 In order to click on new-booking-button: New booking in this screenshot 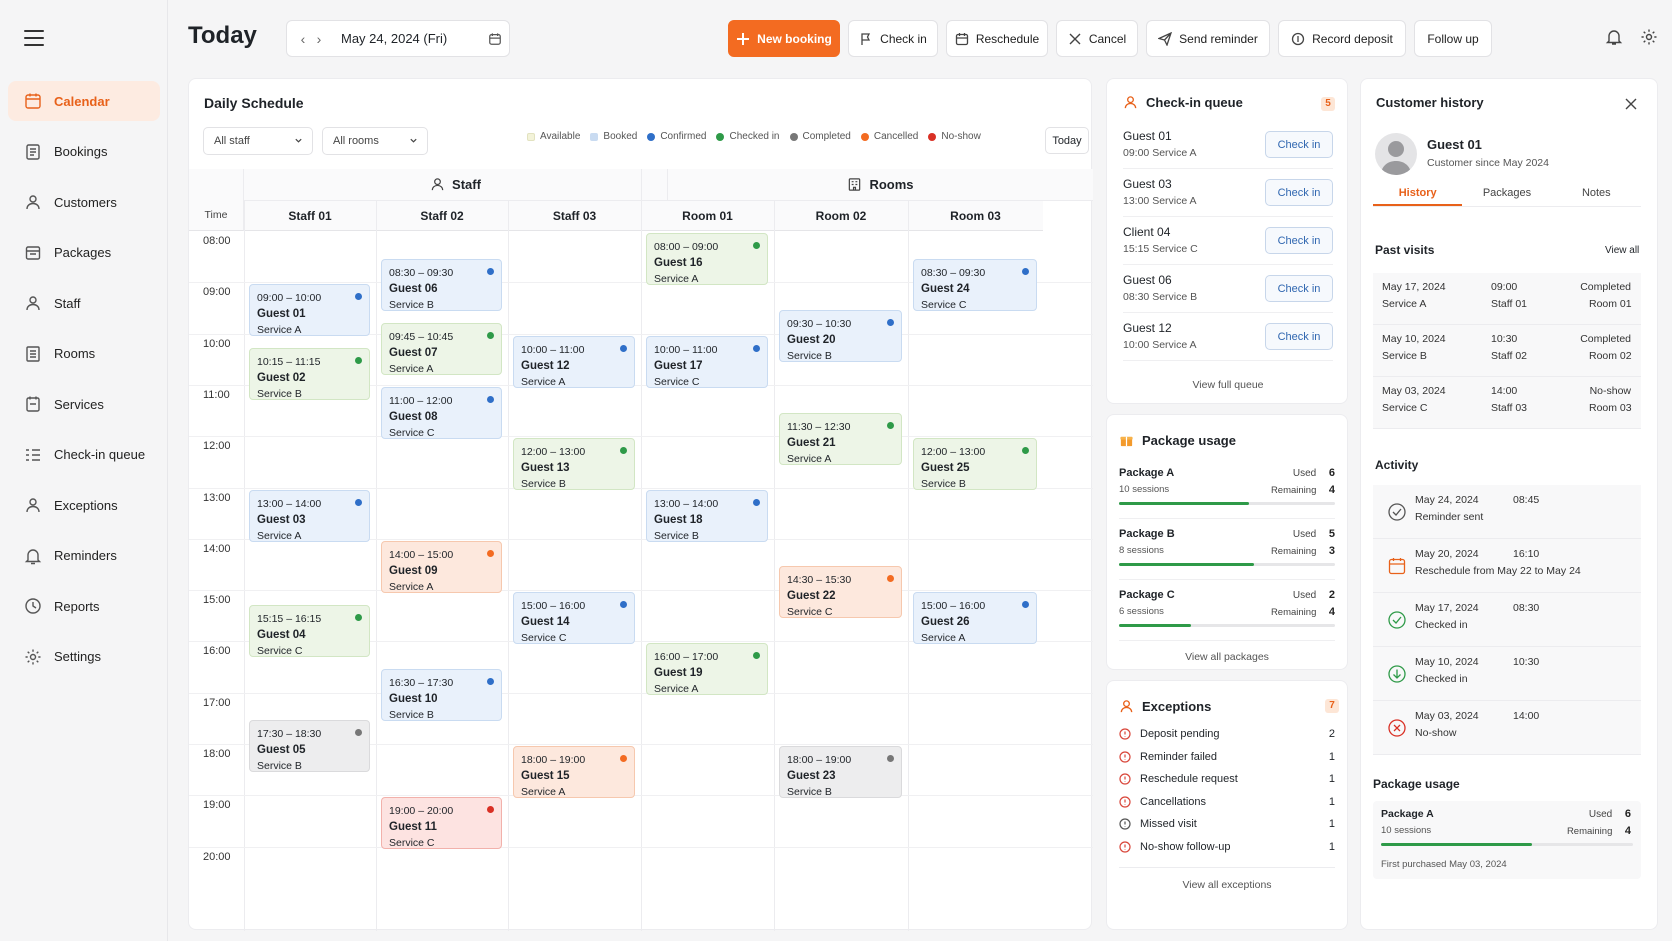, I will do `click(784, 38)`.